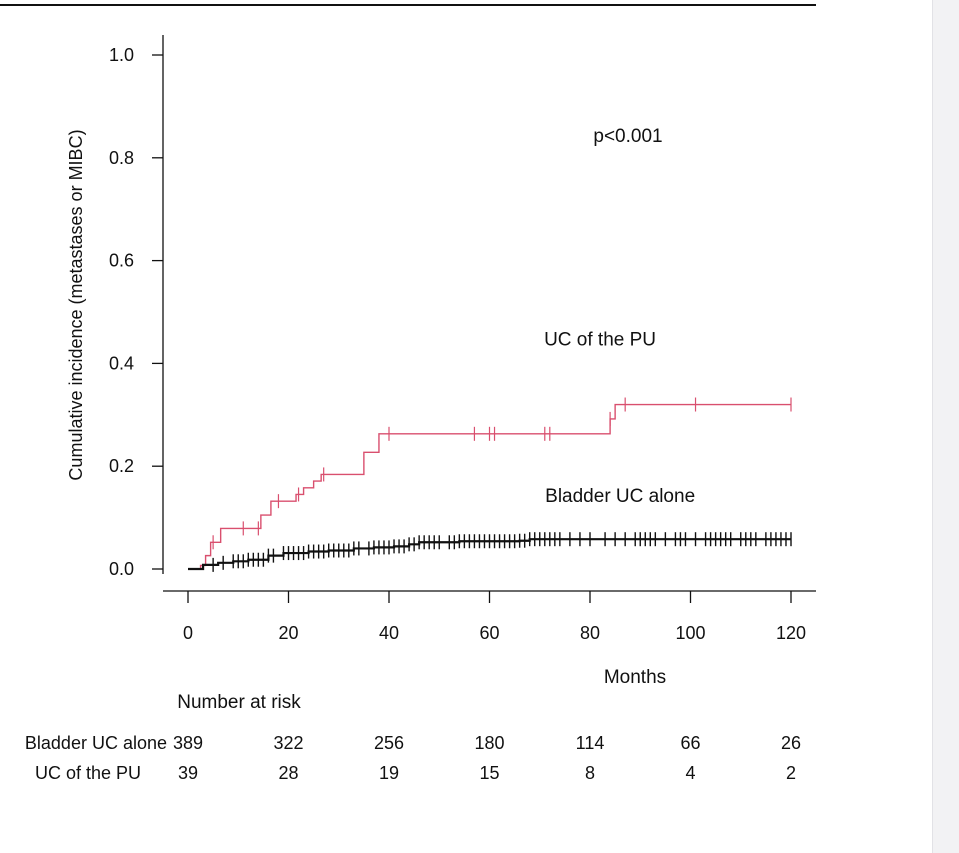 This screenshot has height=853, width=959. Describe the element at coordinates (945, 426) in the screenshot. I see `side-scroll-panel` at that location.